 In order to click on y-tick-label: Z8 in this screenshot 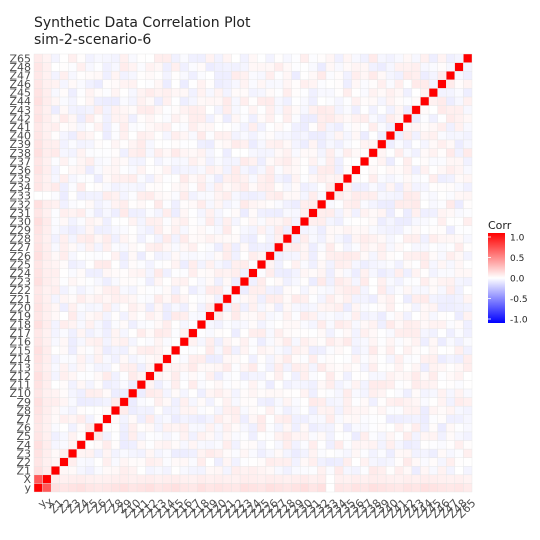, I will do `click(23, 410)`.